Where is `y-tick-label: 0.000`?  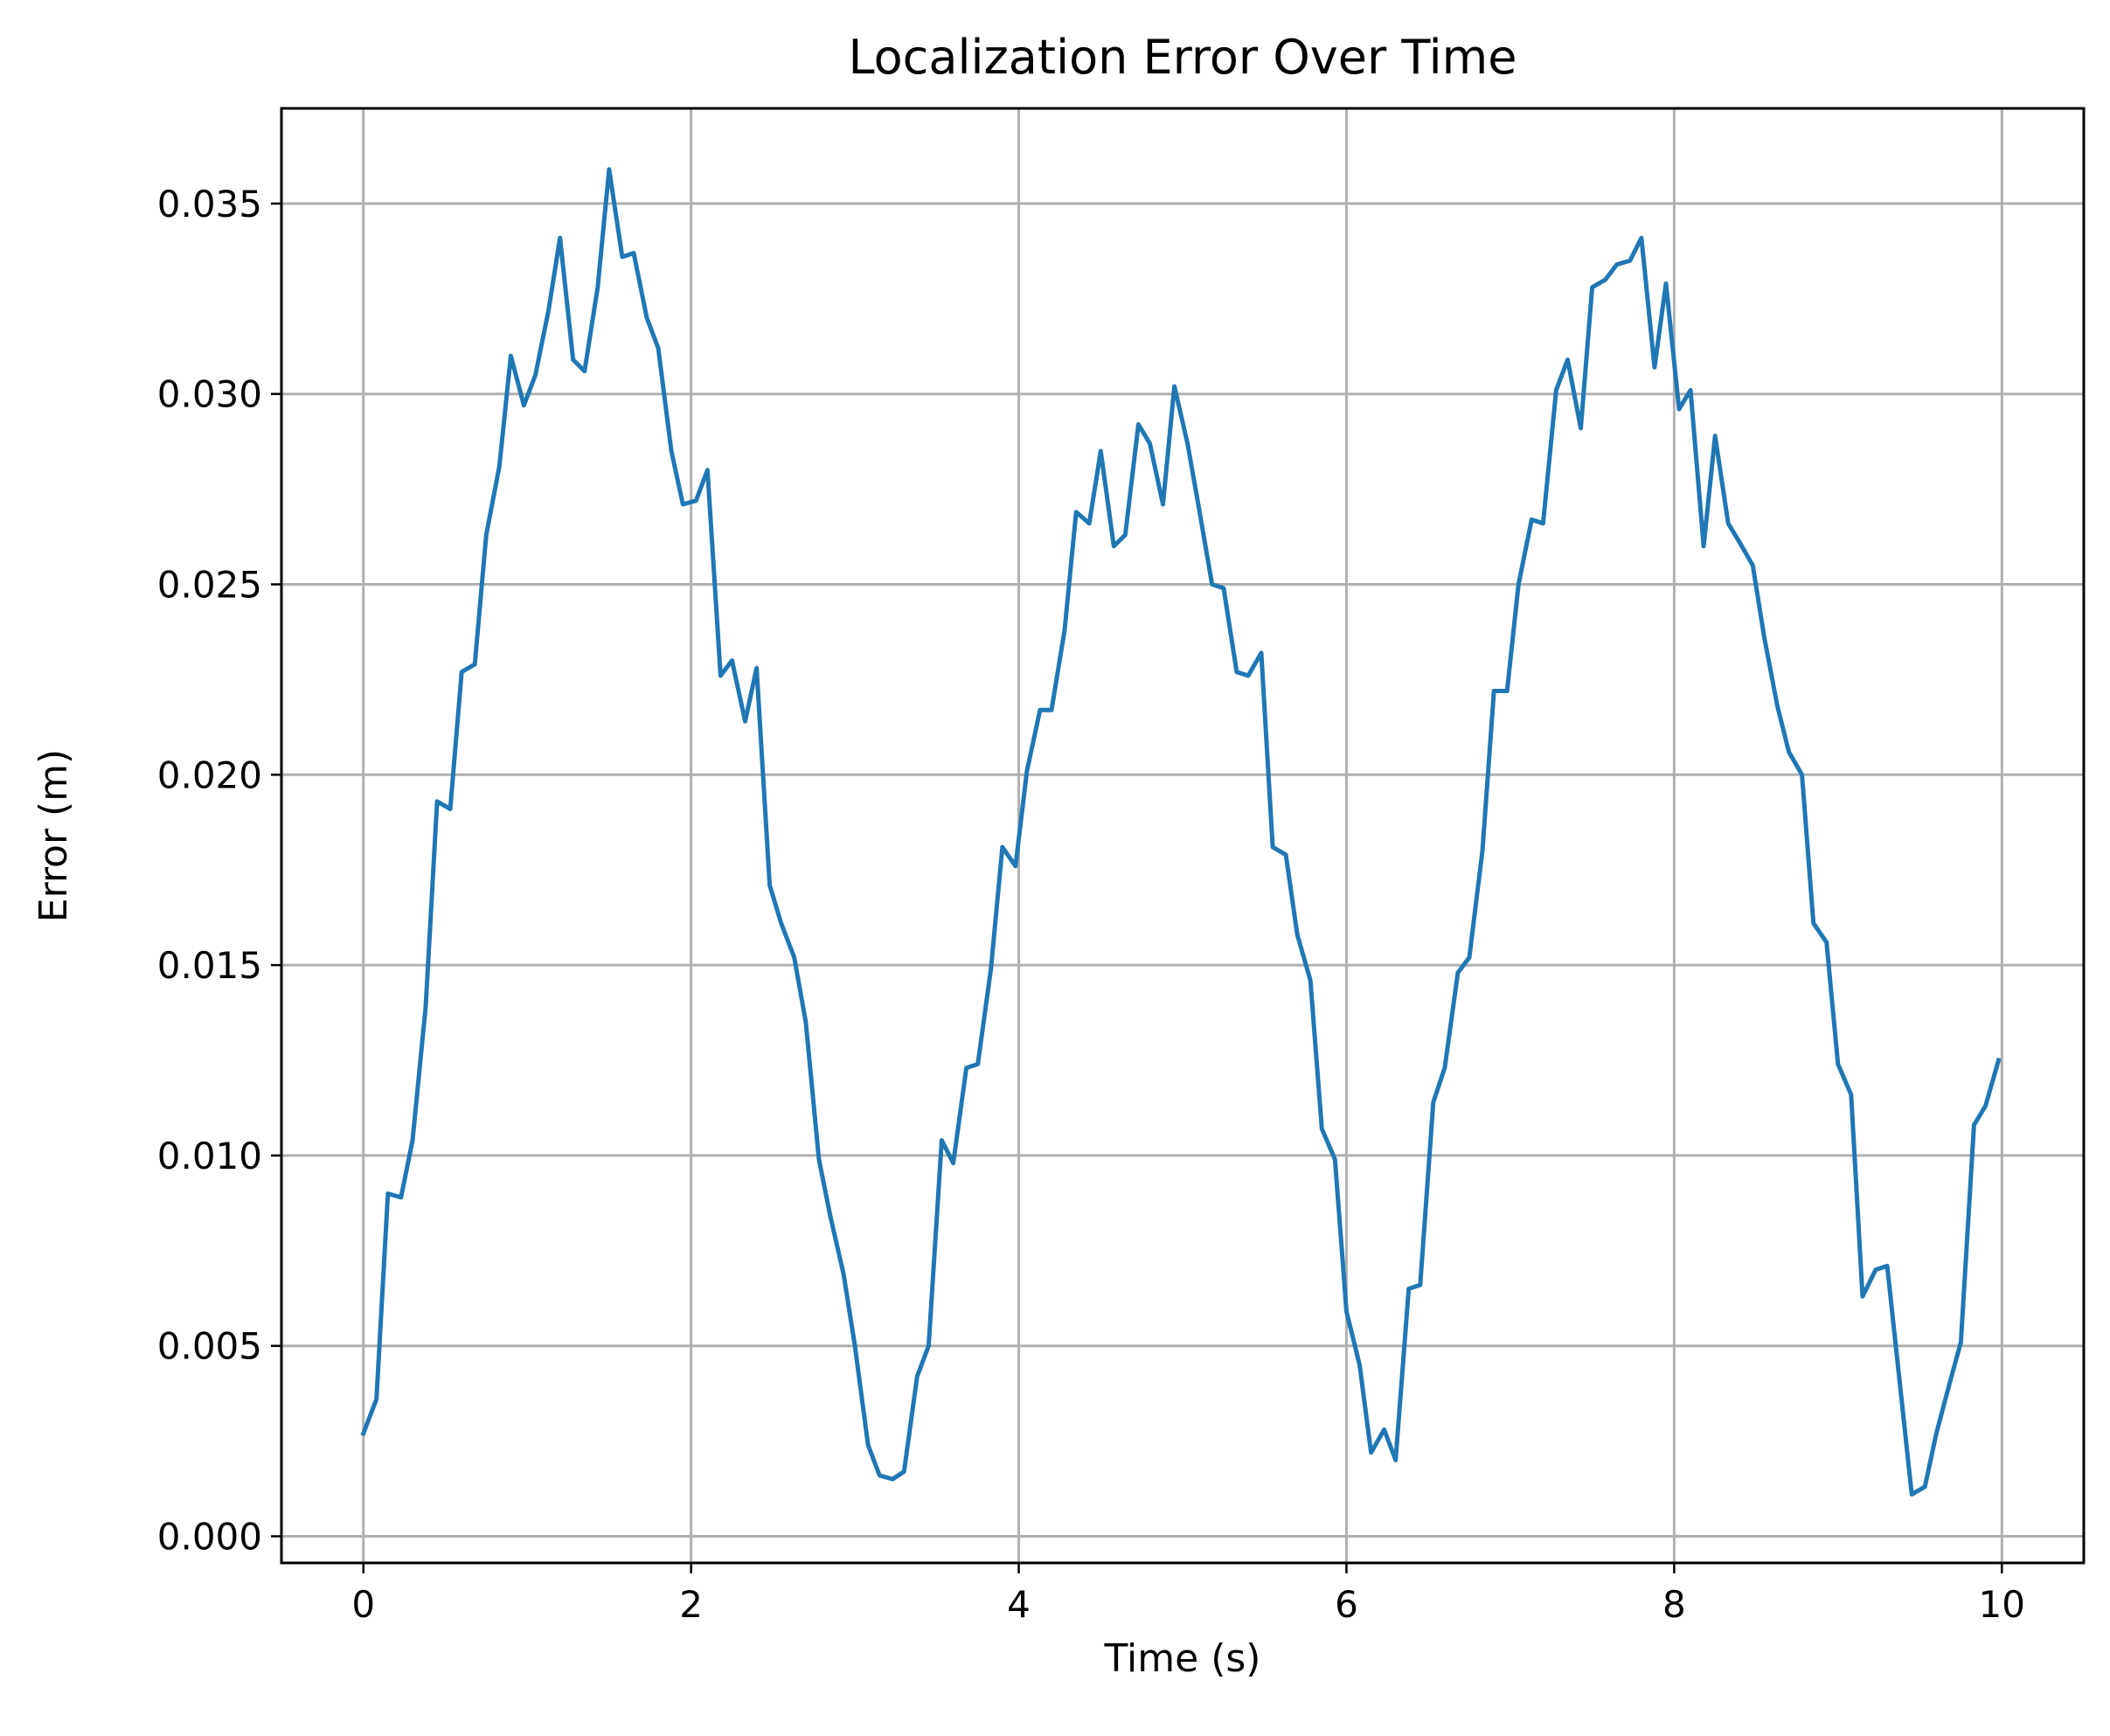
y-tick-label: 0.000 is located at coordinates (209, 1537).